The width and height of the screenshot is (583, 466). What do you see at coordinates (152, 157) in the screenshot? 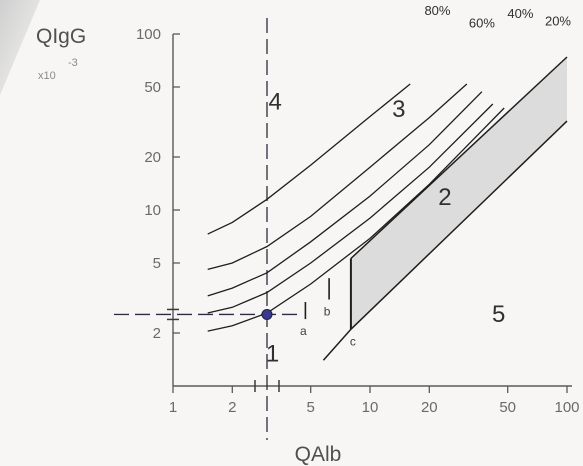
I see `y-tick-label-20: 20` at bounding box center [152, 157].